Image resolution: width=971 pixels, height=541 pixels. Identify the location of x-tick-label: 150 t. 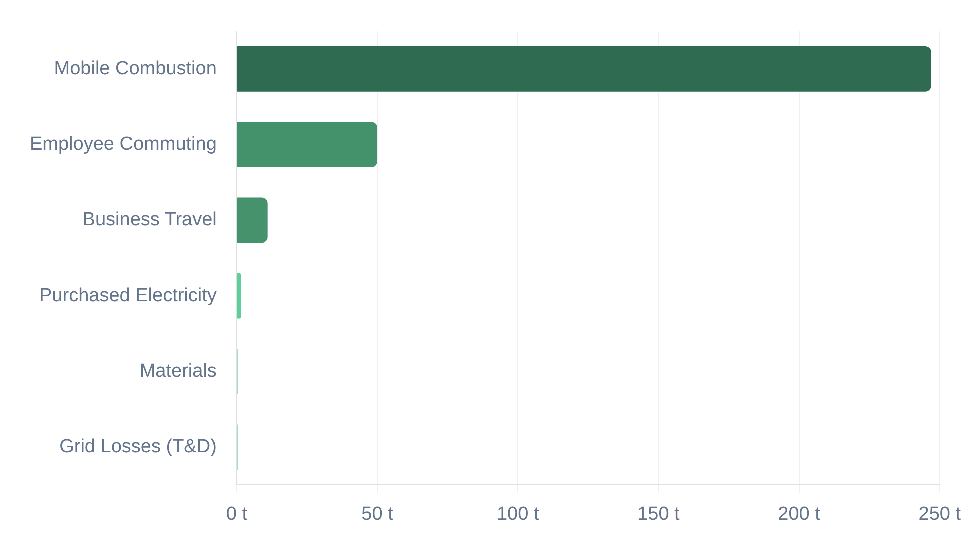
(659, 514).